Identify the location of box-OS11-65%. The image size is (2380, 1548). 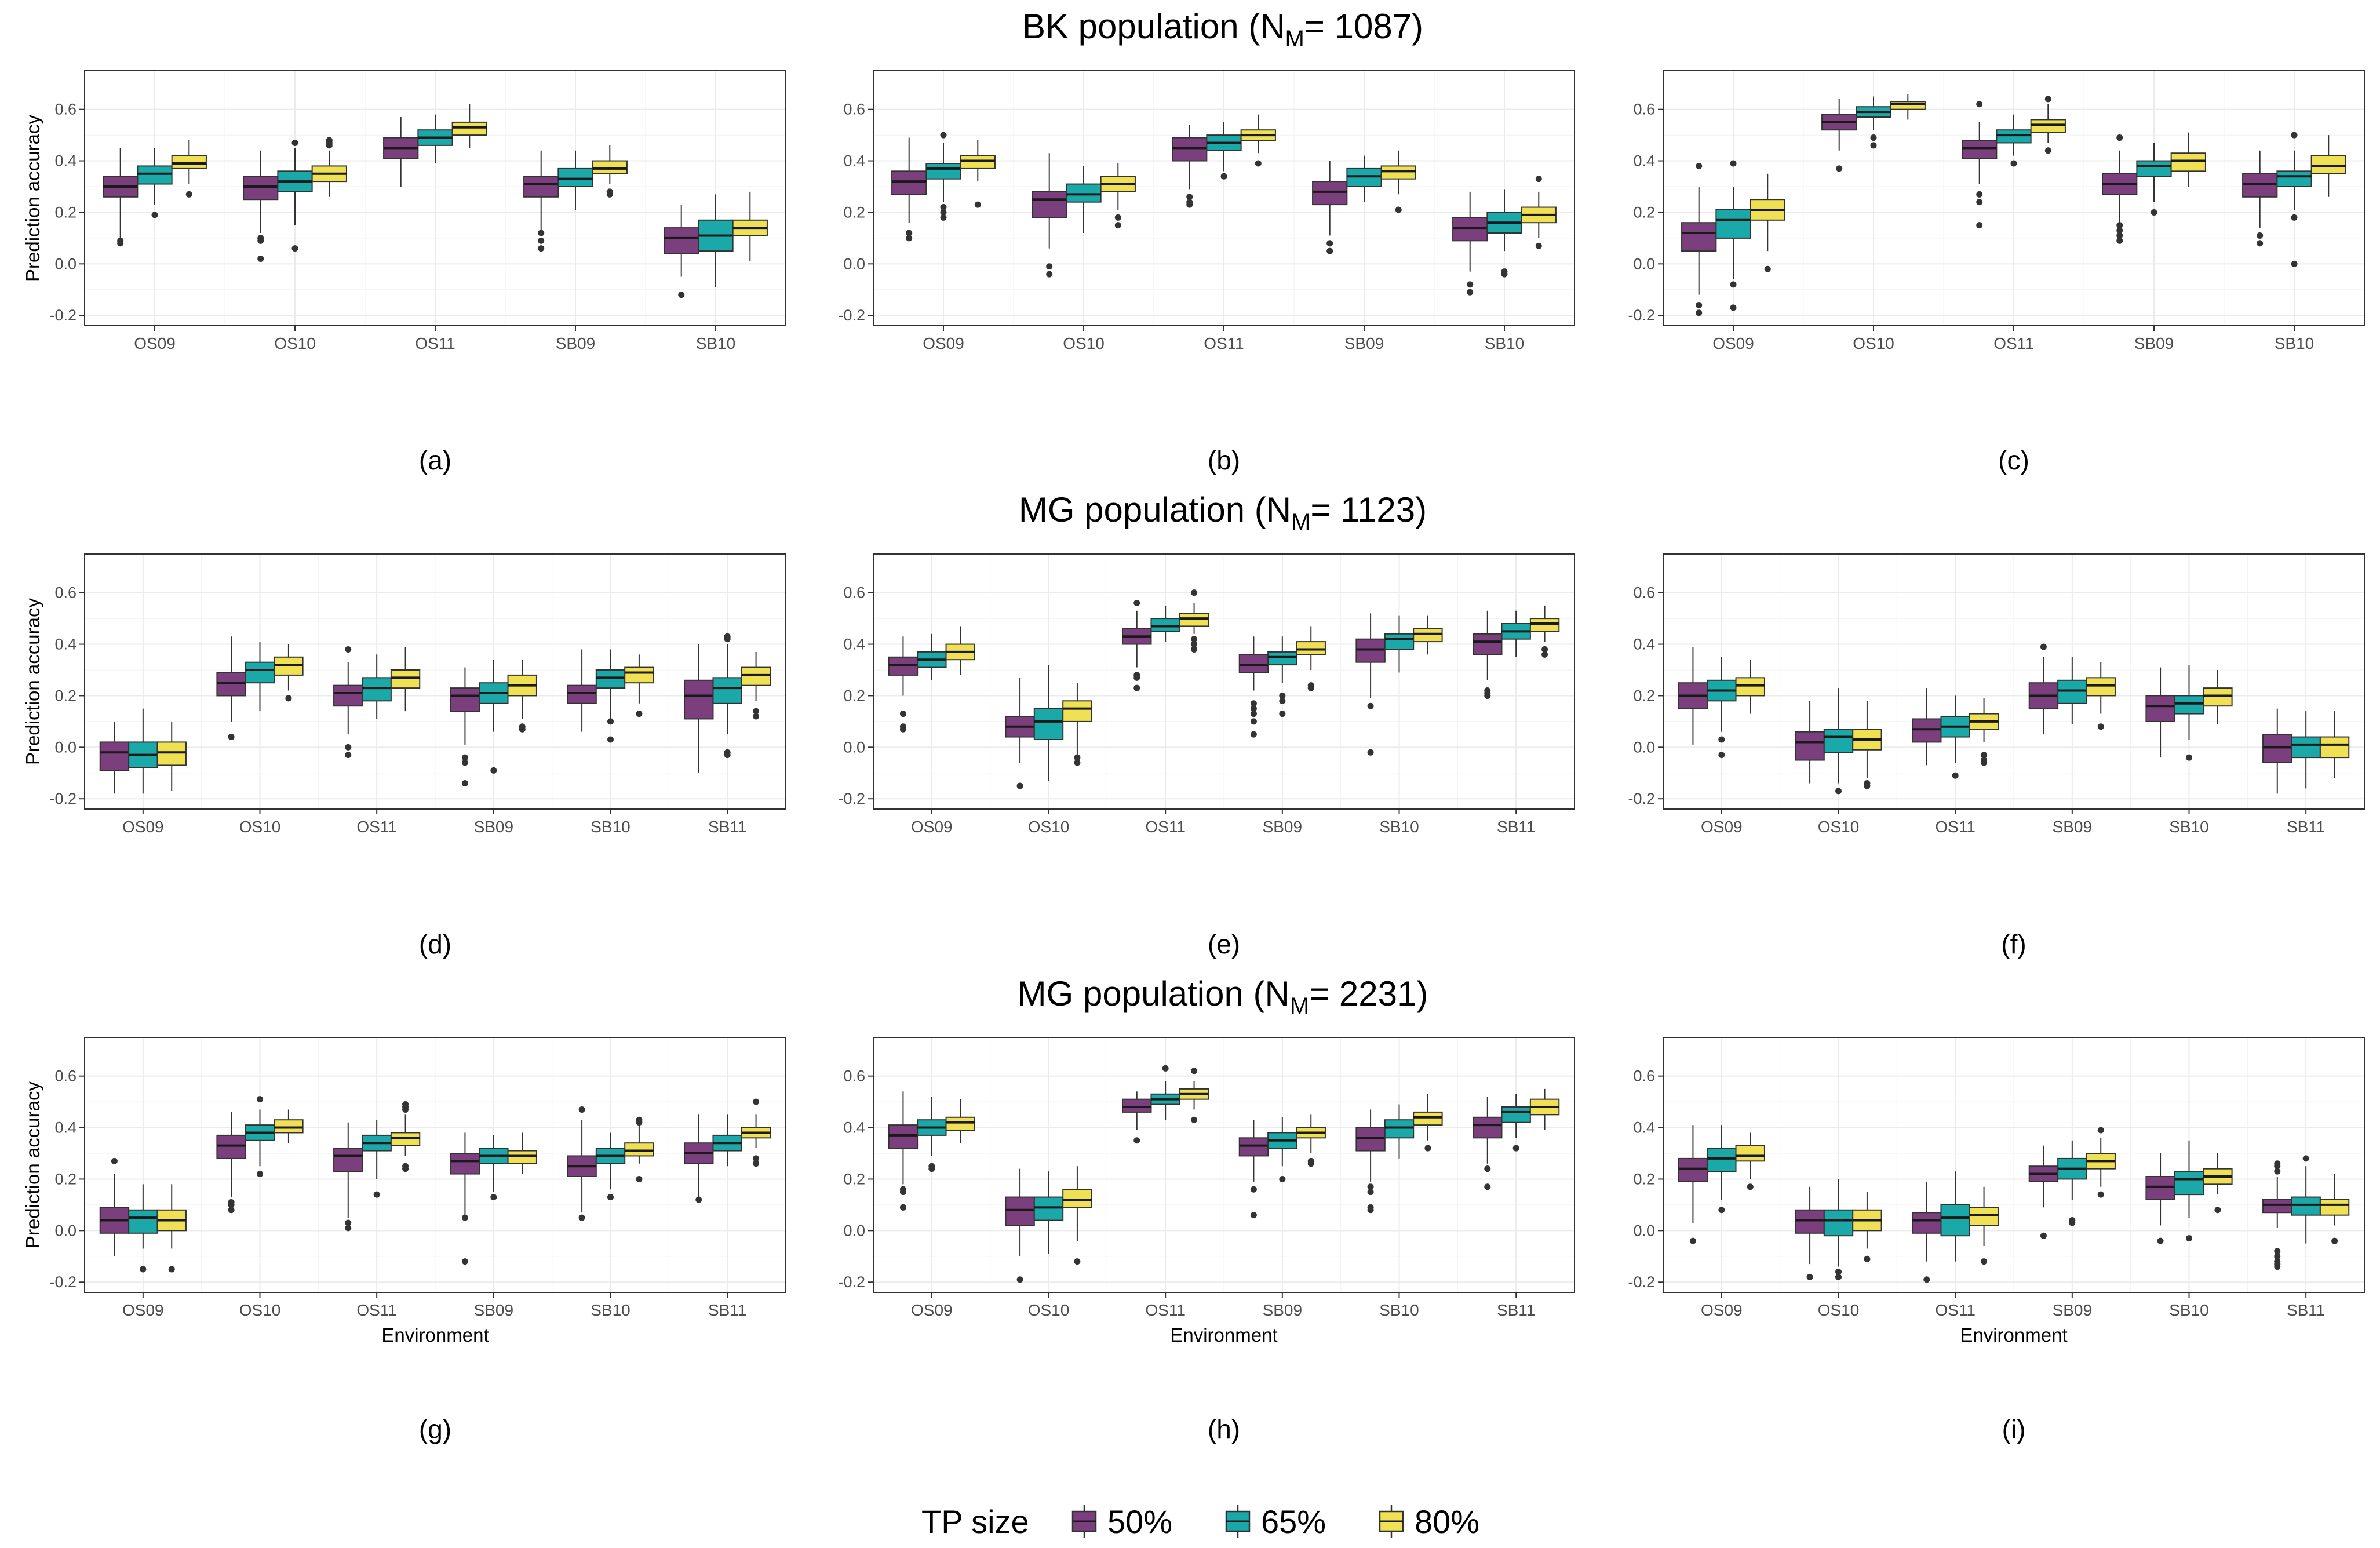
(377, 1159).